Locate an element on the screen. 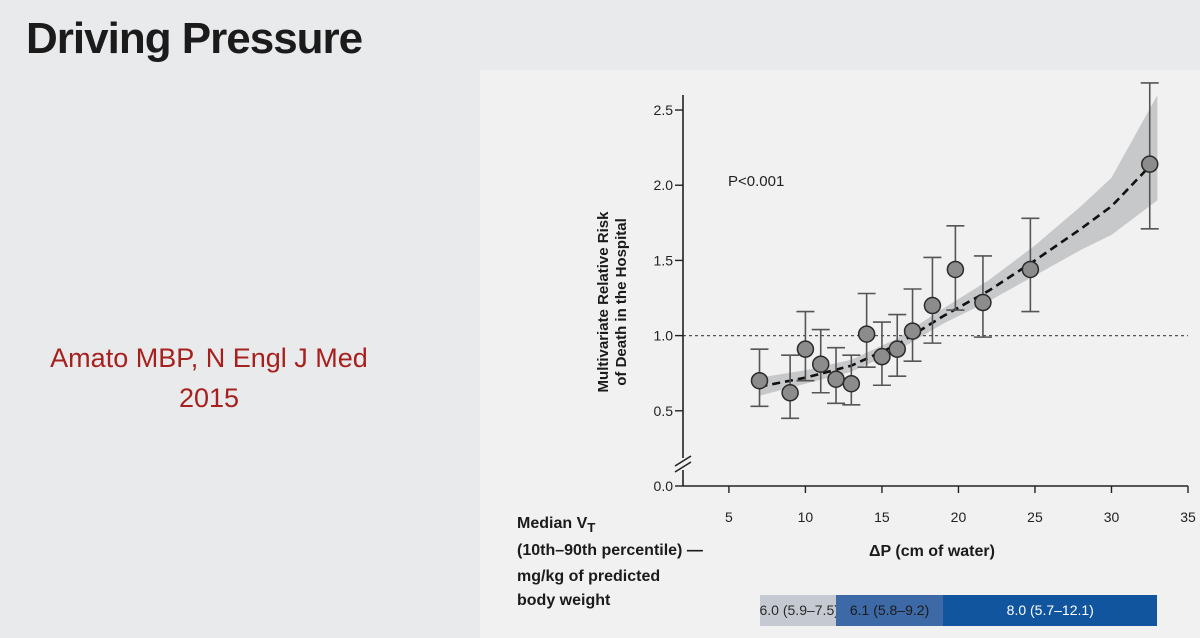  y-tick-label: 2.0 is located at coordinates (664, 185).